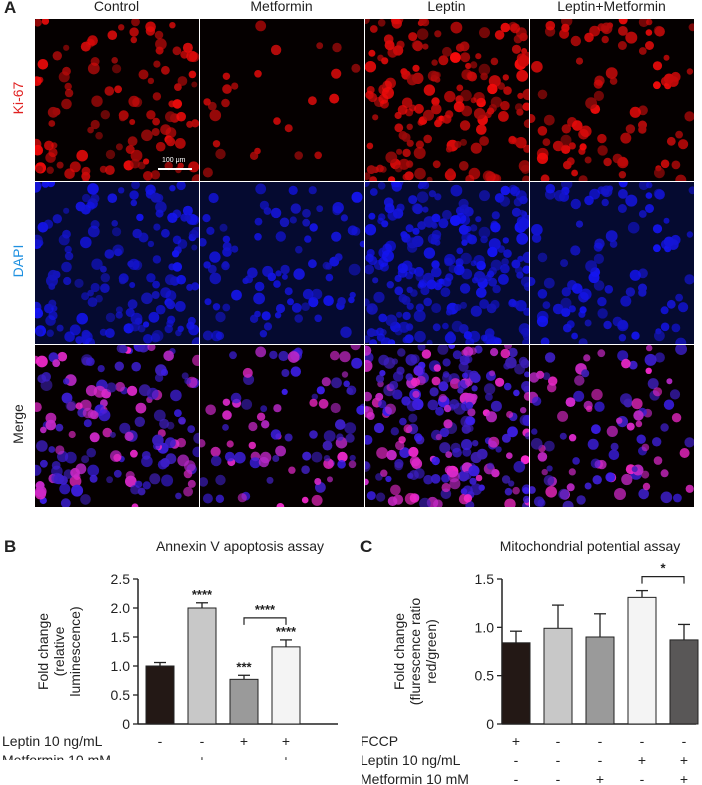 This screenshot has height=785, width=702. Describe the element at coordinates (202, 594) in the screenshot. I see `significance-label: ****` at that location.